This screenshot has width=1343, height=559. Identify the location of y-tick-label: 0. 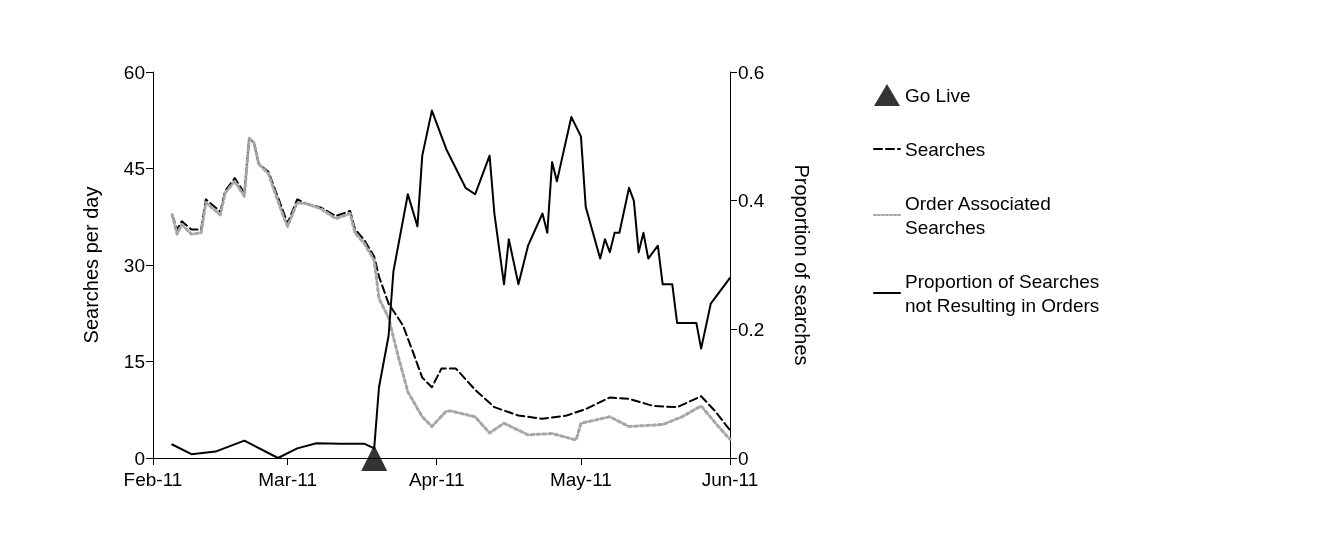
(139, 458).